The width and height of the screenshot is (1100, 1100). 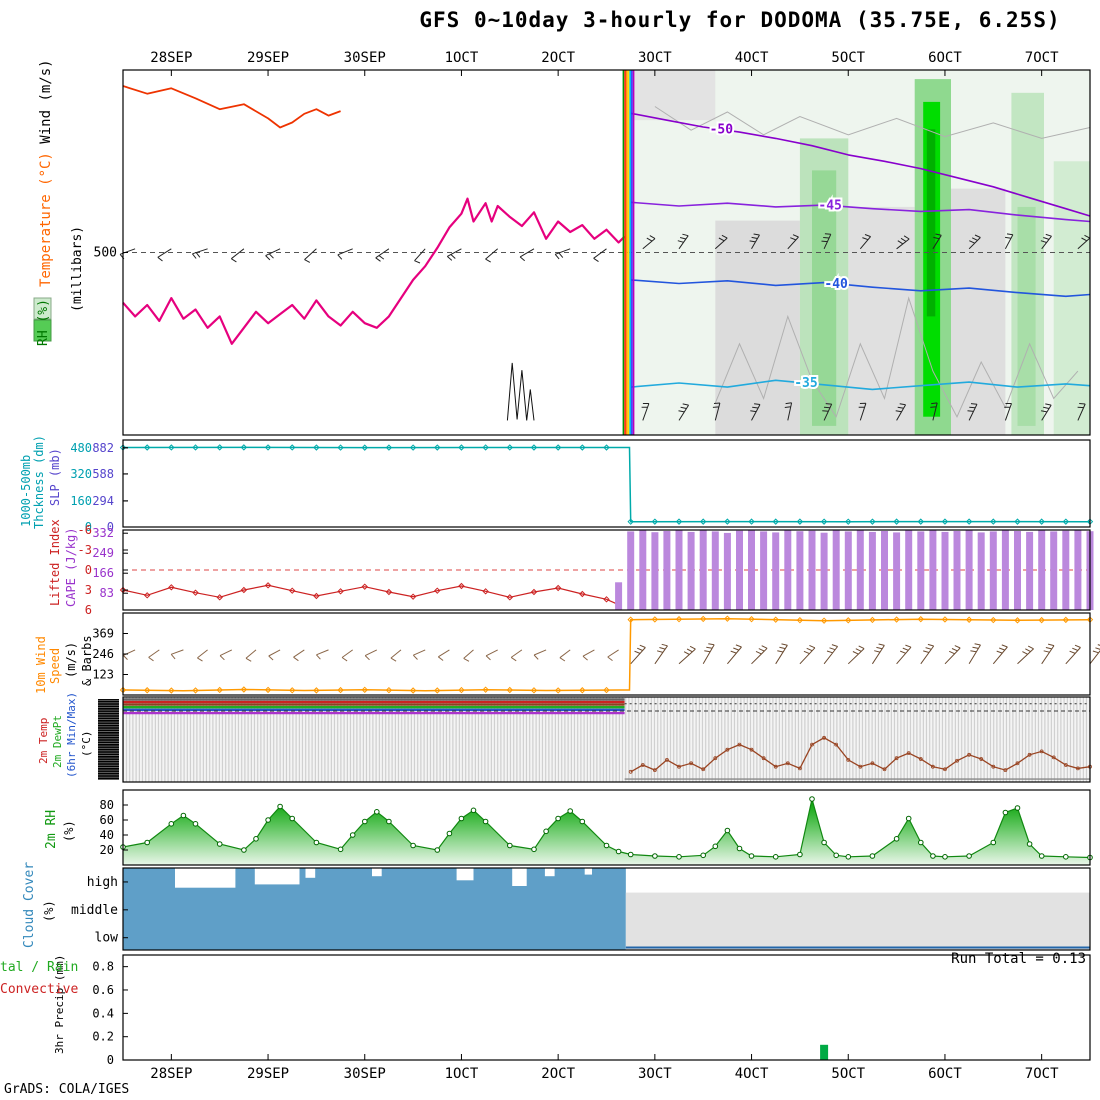 I want to click on cloud-axis-label: Cloud Cover, so click(x=29, y=905).